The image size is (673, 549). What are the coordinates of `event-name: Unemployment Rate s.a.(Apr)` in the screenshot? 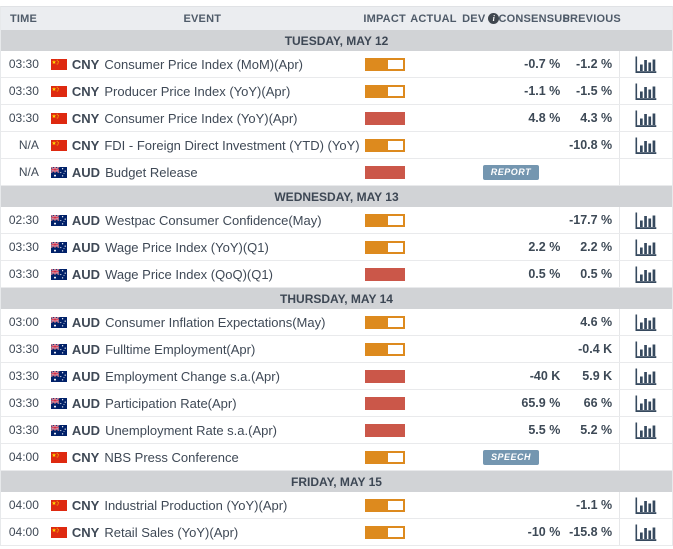 It's located at (191, 430).